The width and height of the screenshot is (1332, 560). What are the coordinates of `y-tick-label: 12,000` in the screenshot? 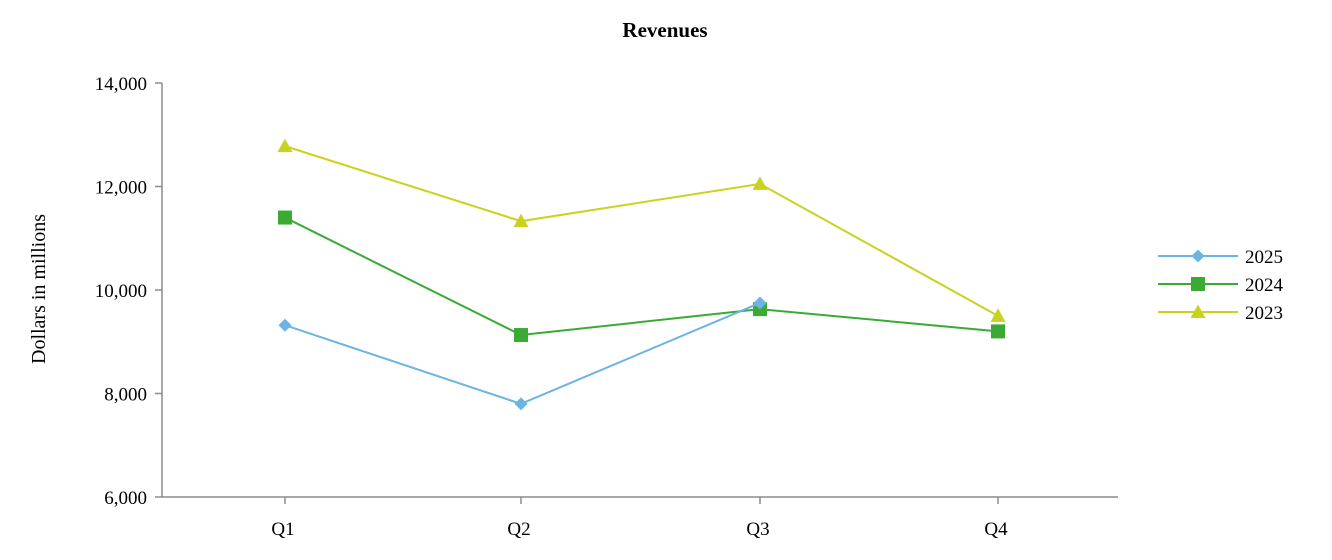 It's located at (121, 188).